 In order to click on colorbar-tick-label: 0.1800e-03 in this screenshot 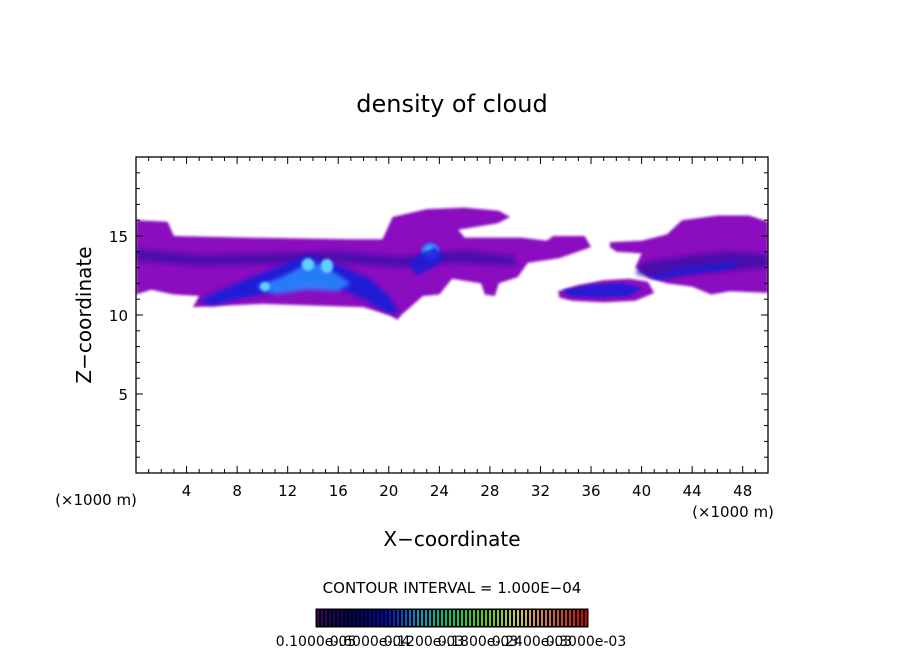, I will do `click(478, 642)`.